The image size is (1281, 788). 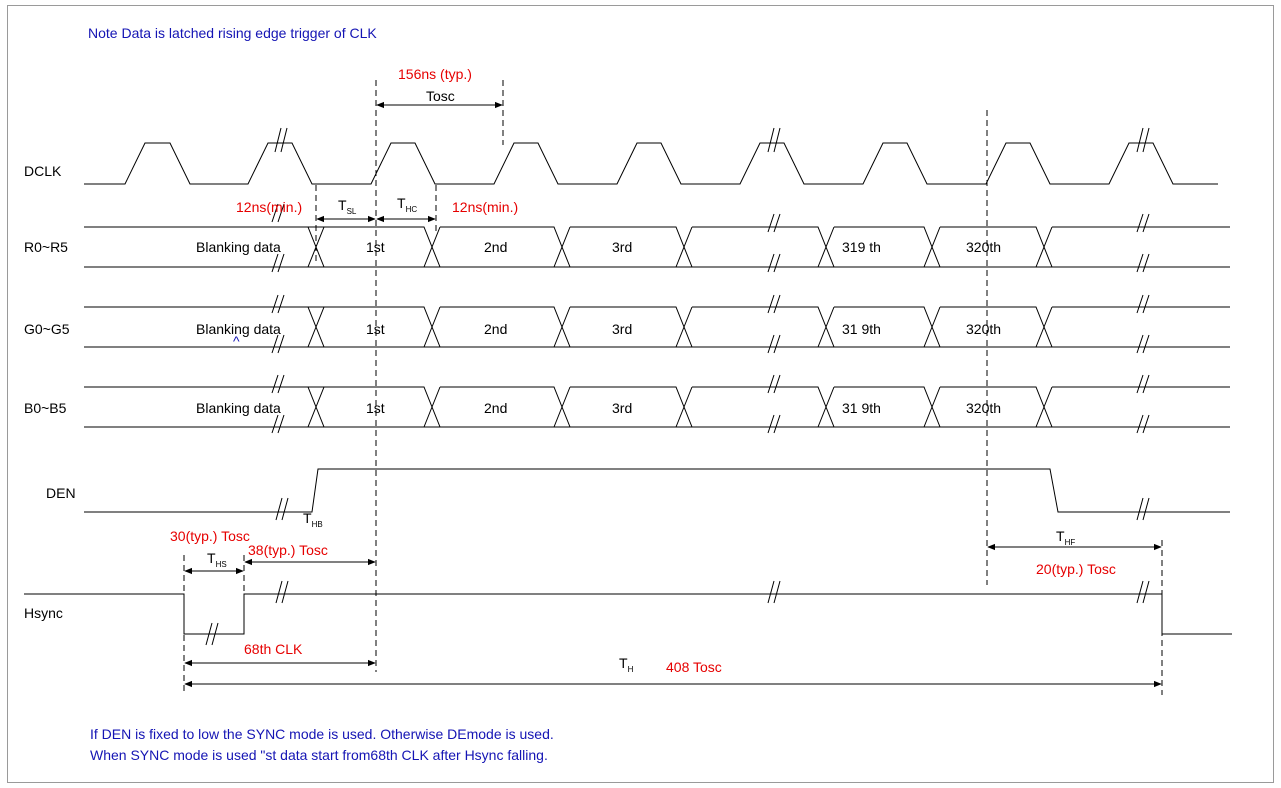 What do you see at coordinates (269, 207) in the screenshot?
I see `setup-min-label: 12ns(min.)` at bounding box center [269, 207].